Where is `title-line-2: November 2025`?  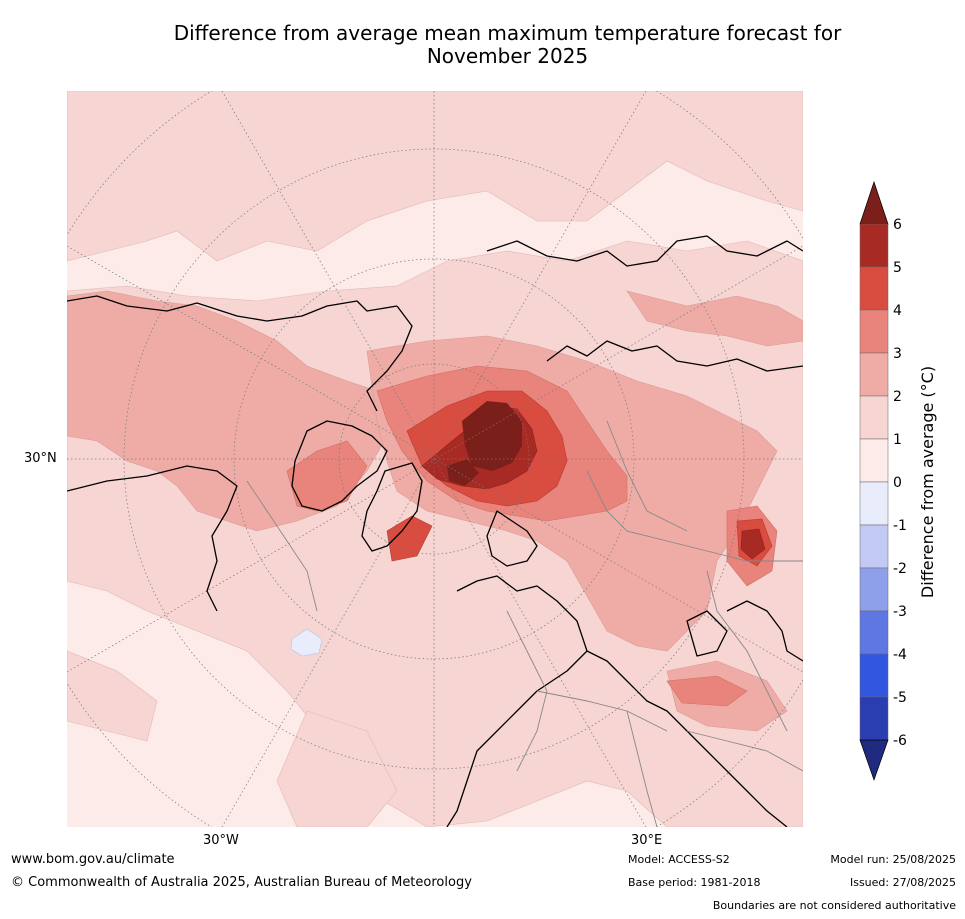
title-line-2: November 2025 is located at coordinates (507, 56).